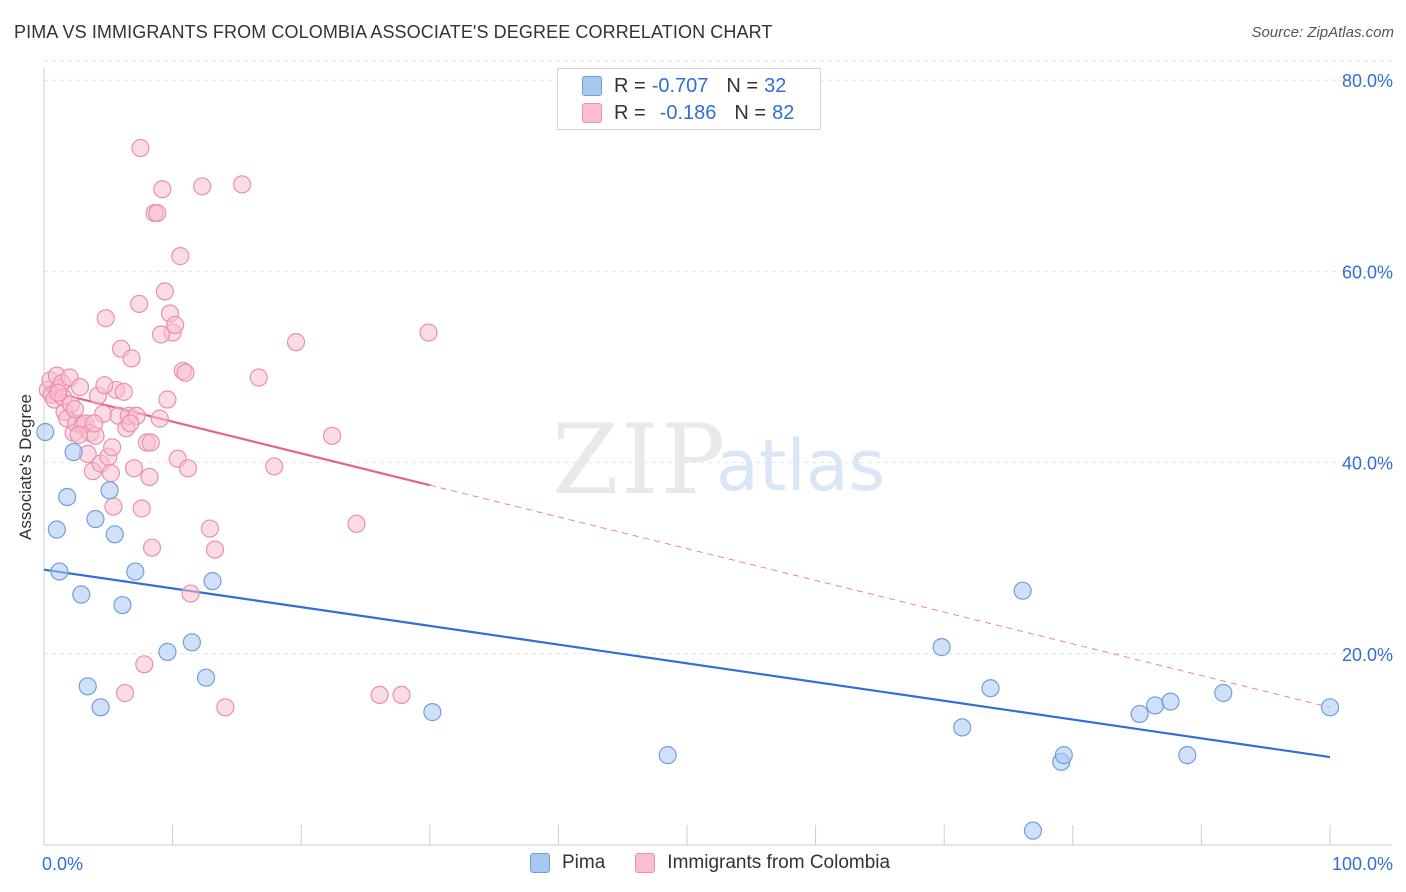 Image resolution: width=1406 pixels, height=892 pixels. Describe the element at coordinates (540, 863) in the screenshot. I see `series-swatch-pima` at that location.